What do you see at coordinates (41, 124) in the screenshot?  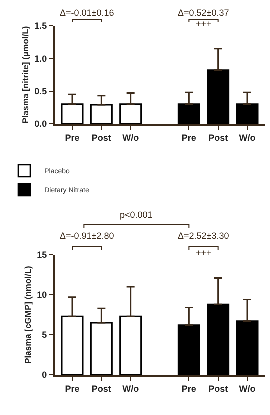 I see `y-tick-label: 0.0` at bounding box center [41, 124].